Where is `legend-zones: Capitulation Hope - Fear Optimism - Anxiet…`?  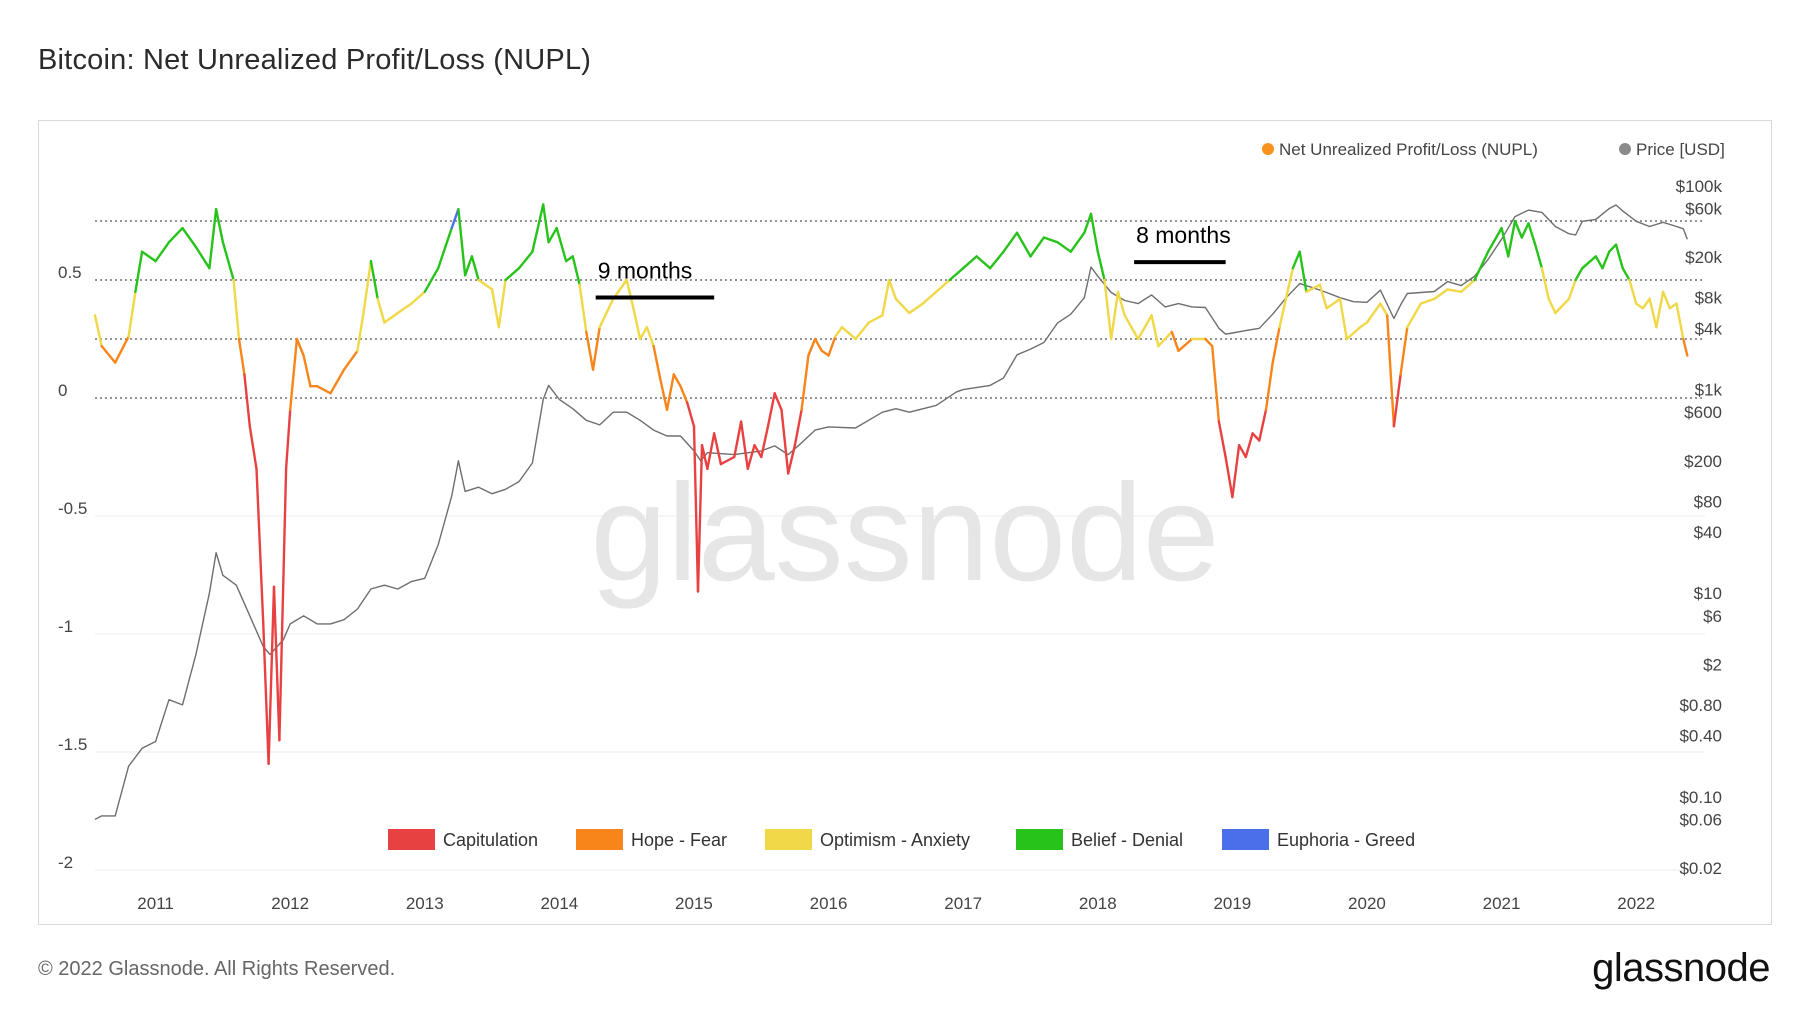 legend-zones: Capitulation Hope - Fear Optimism - Anxiet… is located at coordinates (901, 839).